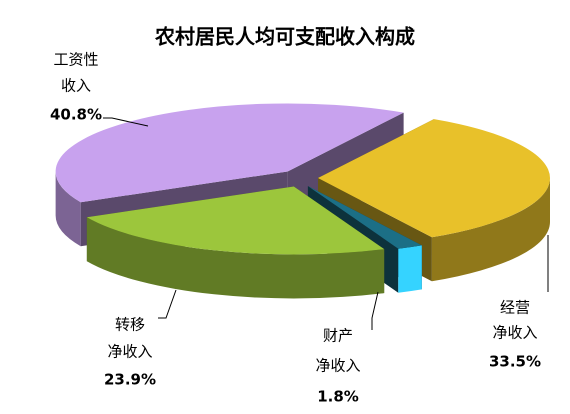  What do you see at coordinates (338, 336) in the screenshot?
I see `category-label: 财产` at bounding box center [338, 336].